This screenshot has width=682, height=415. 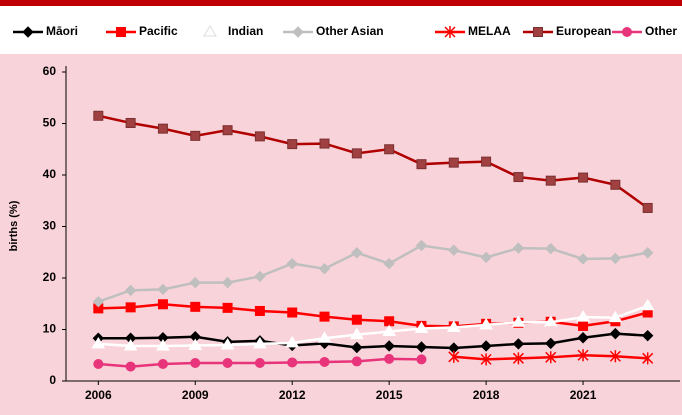 I want to click on legend-item: Other Asian, so click(x=333, y=31).